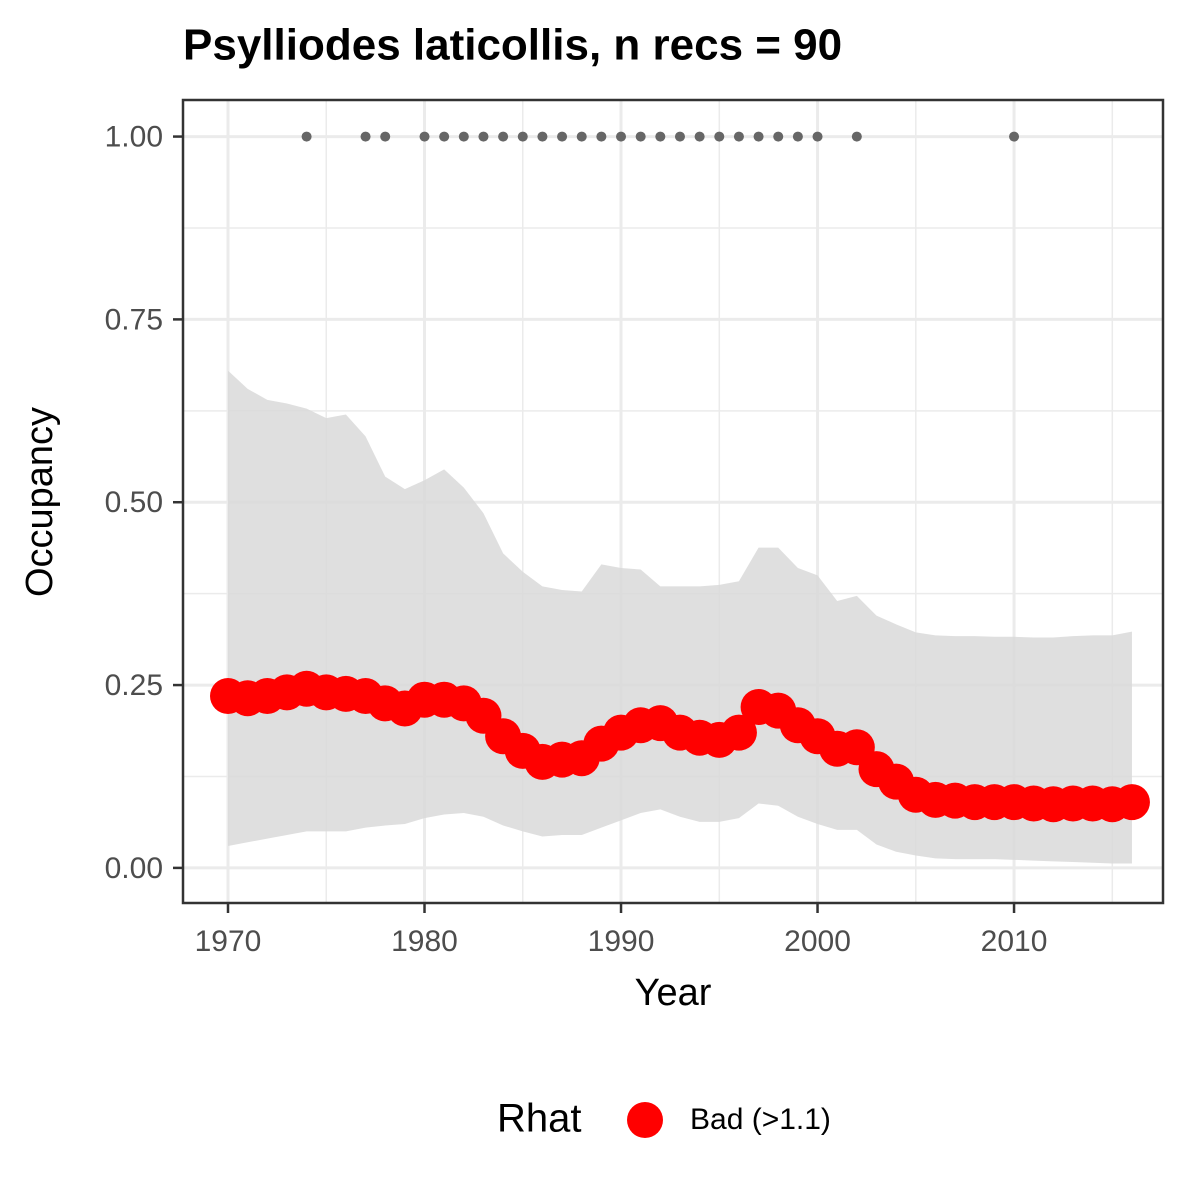 This screenshot has width=1200, height=1200. What do you see at coordinates (134, 685) in the screenshot?
I see `y-tick-label: 0.25` at bounding box center [134, 685].